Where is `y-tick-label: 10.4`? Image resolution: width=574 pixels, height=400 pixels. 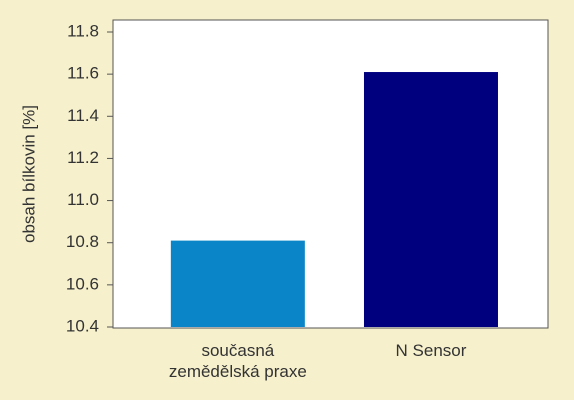
y-tick-label: 10.4 is located at coordinates (82, 325).